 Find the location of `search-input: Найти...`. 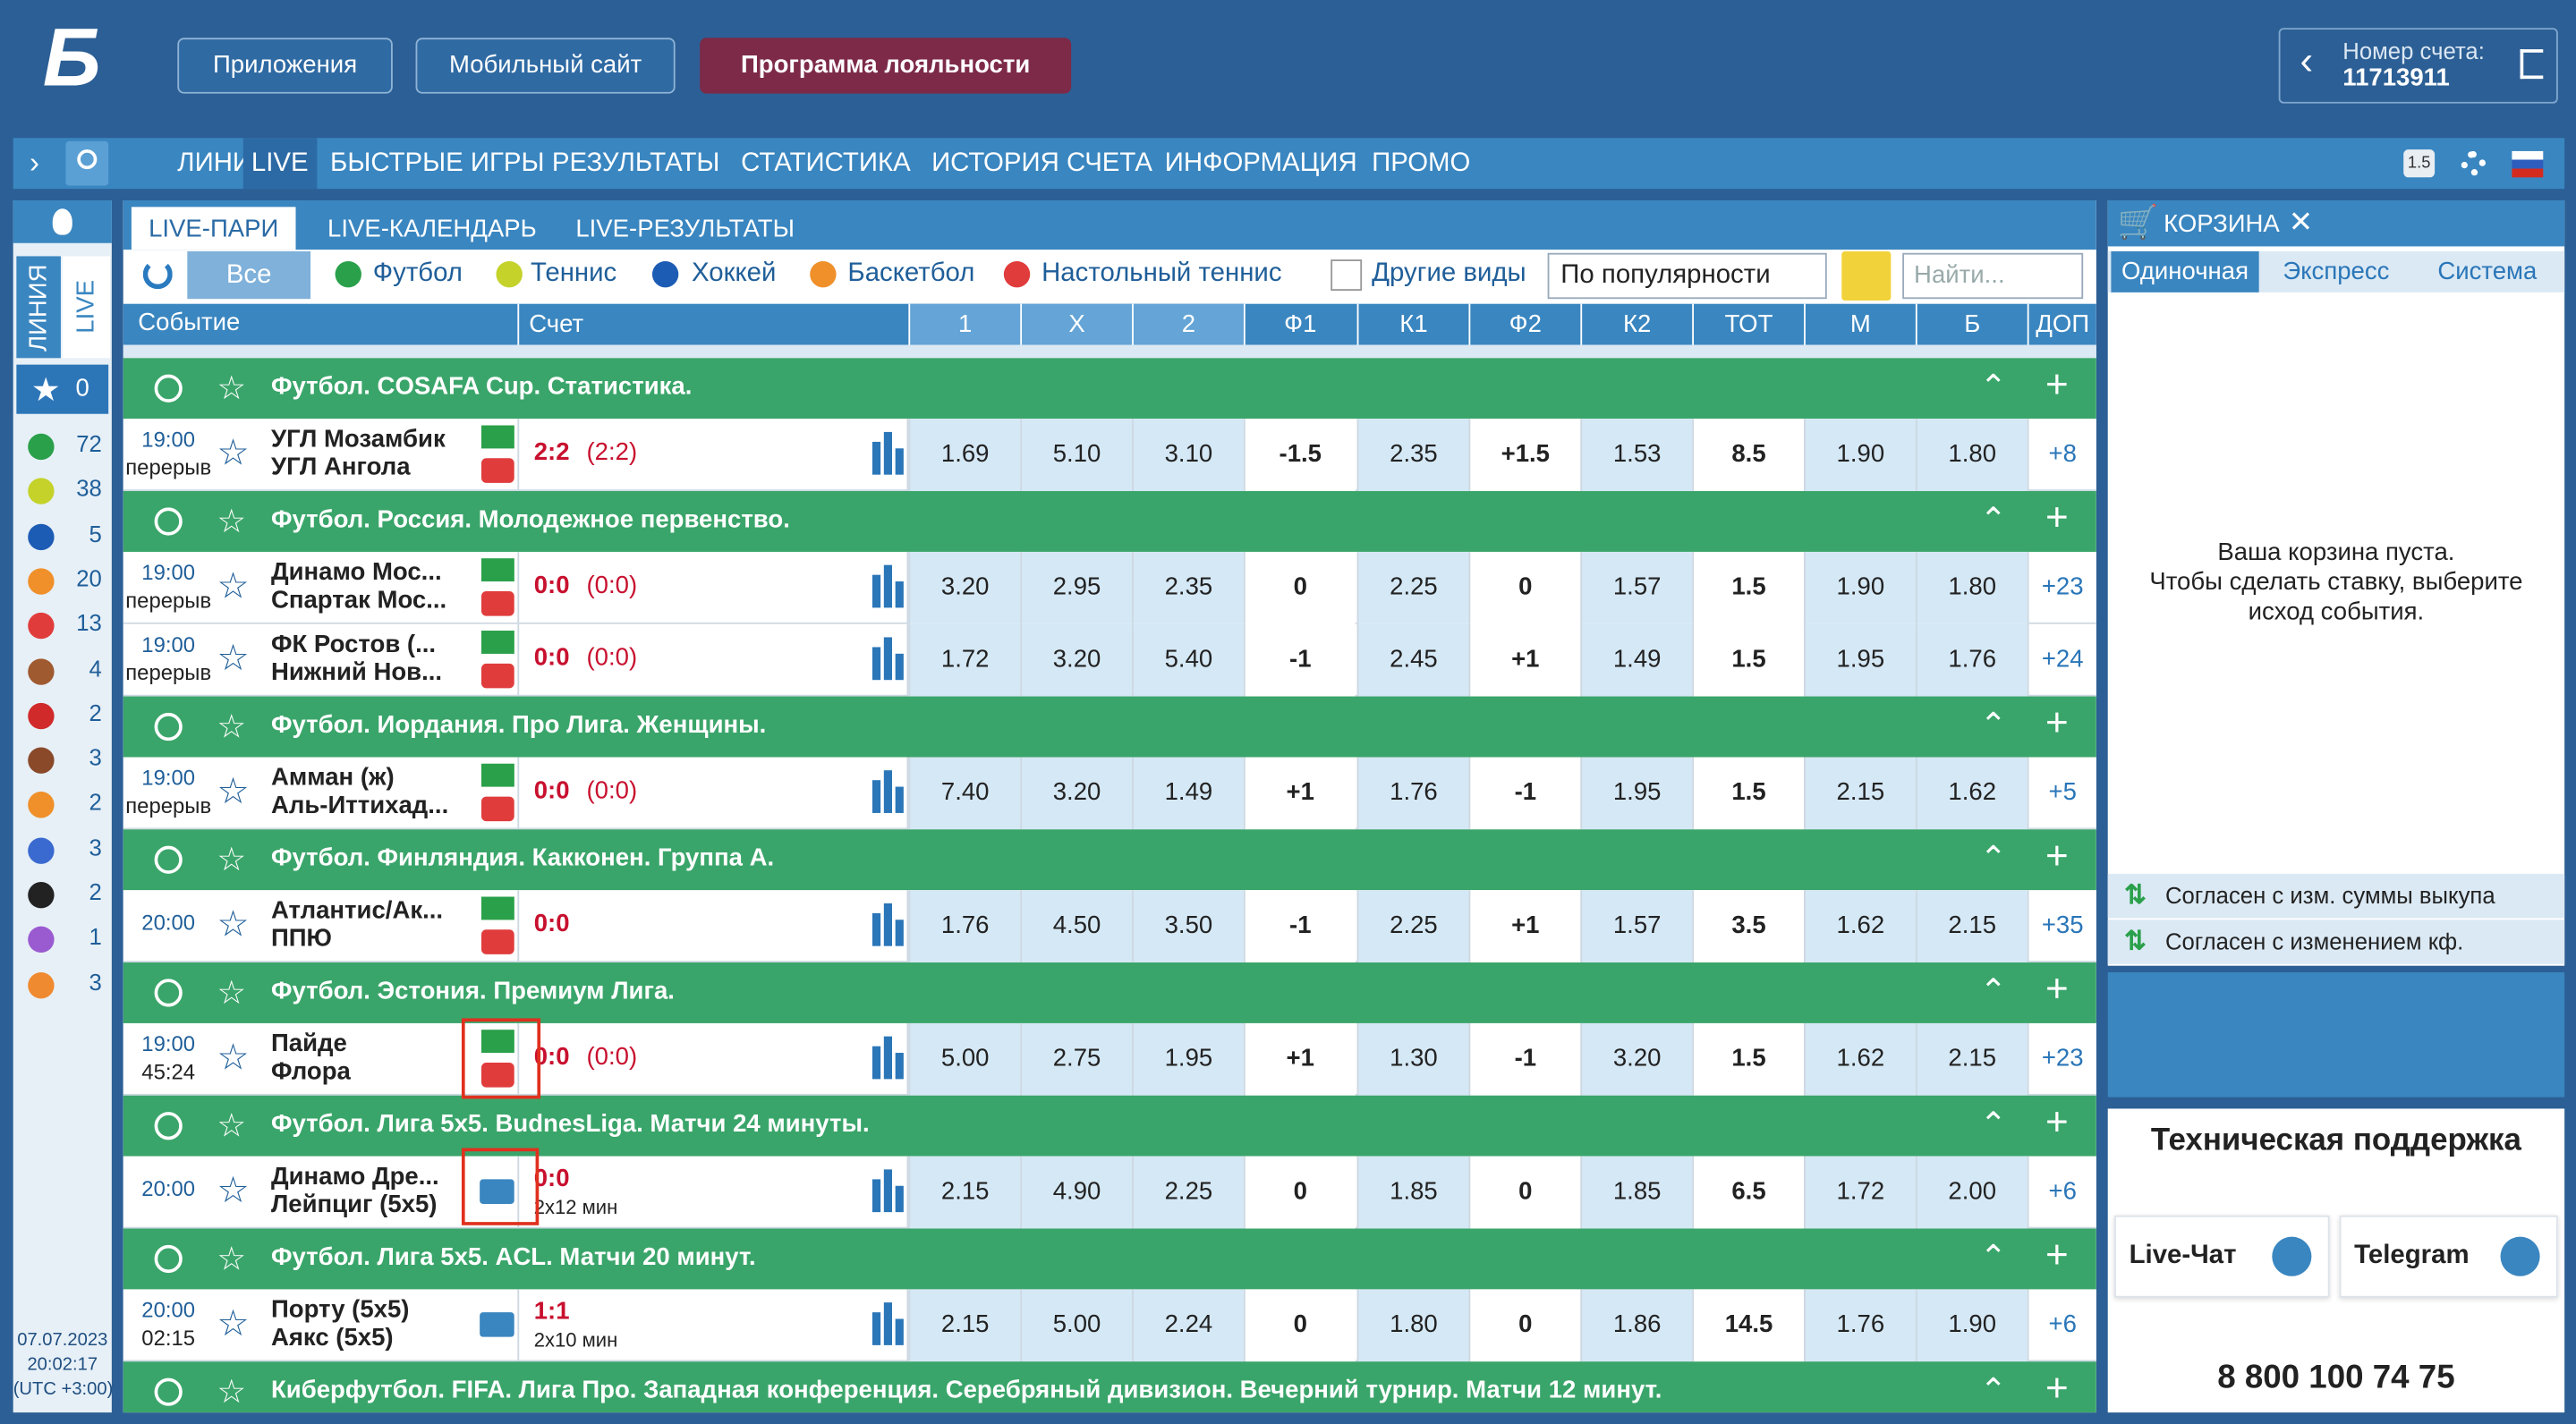

search-input: Найти... is located at coordinates (1993, 276).